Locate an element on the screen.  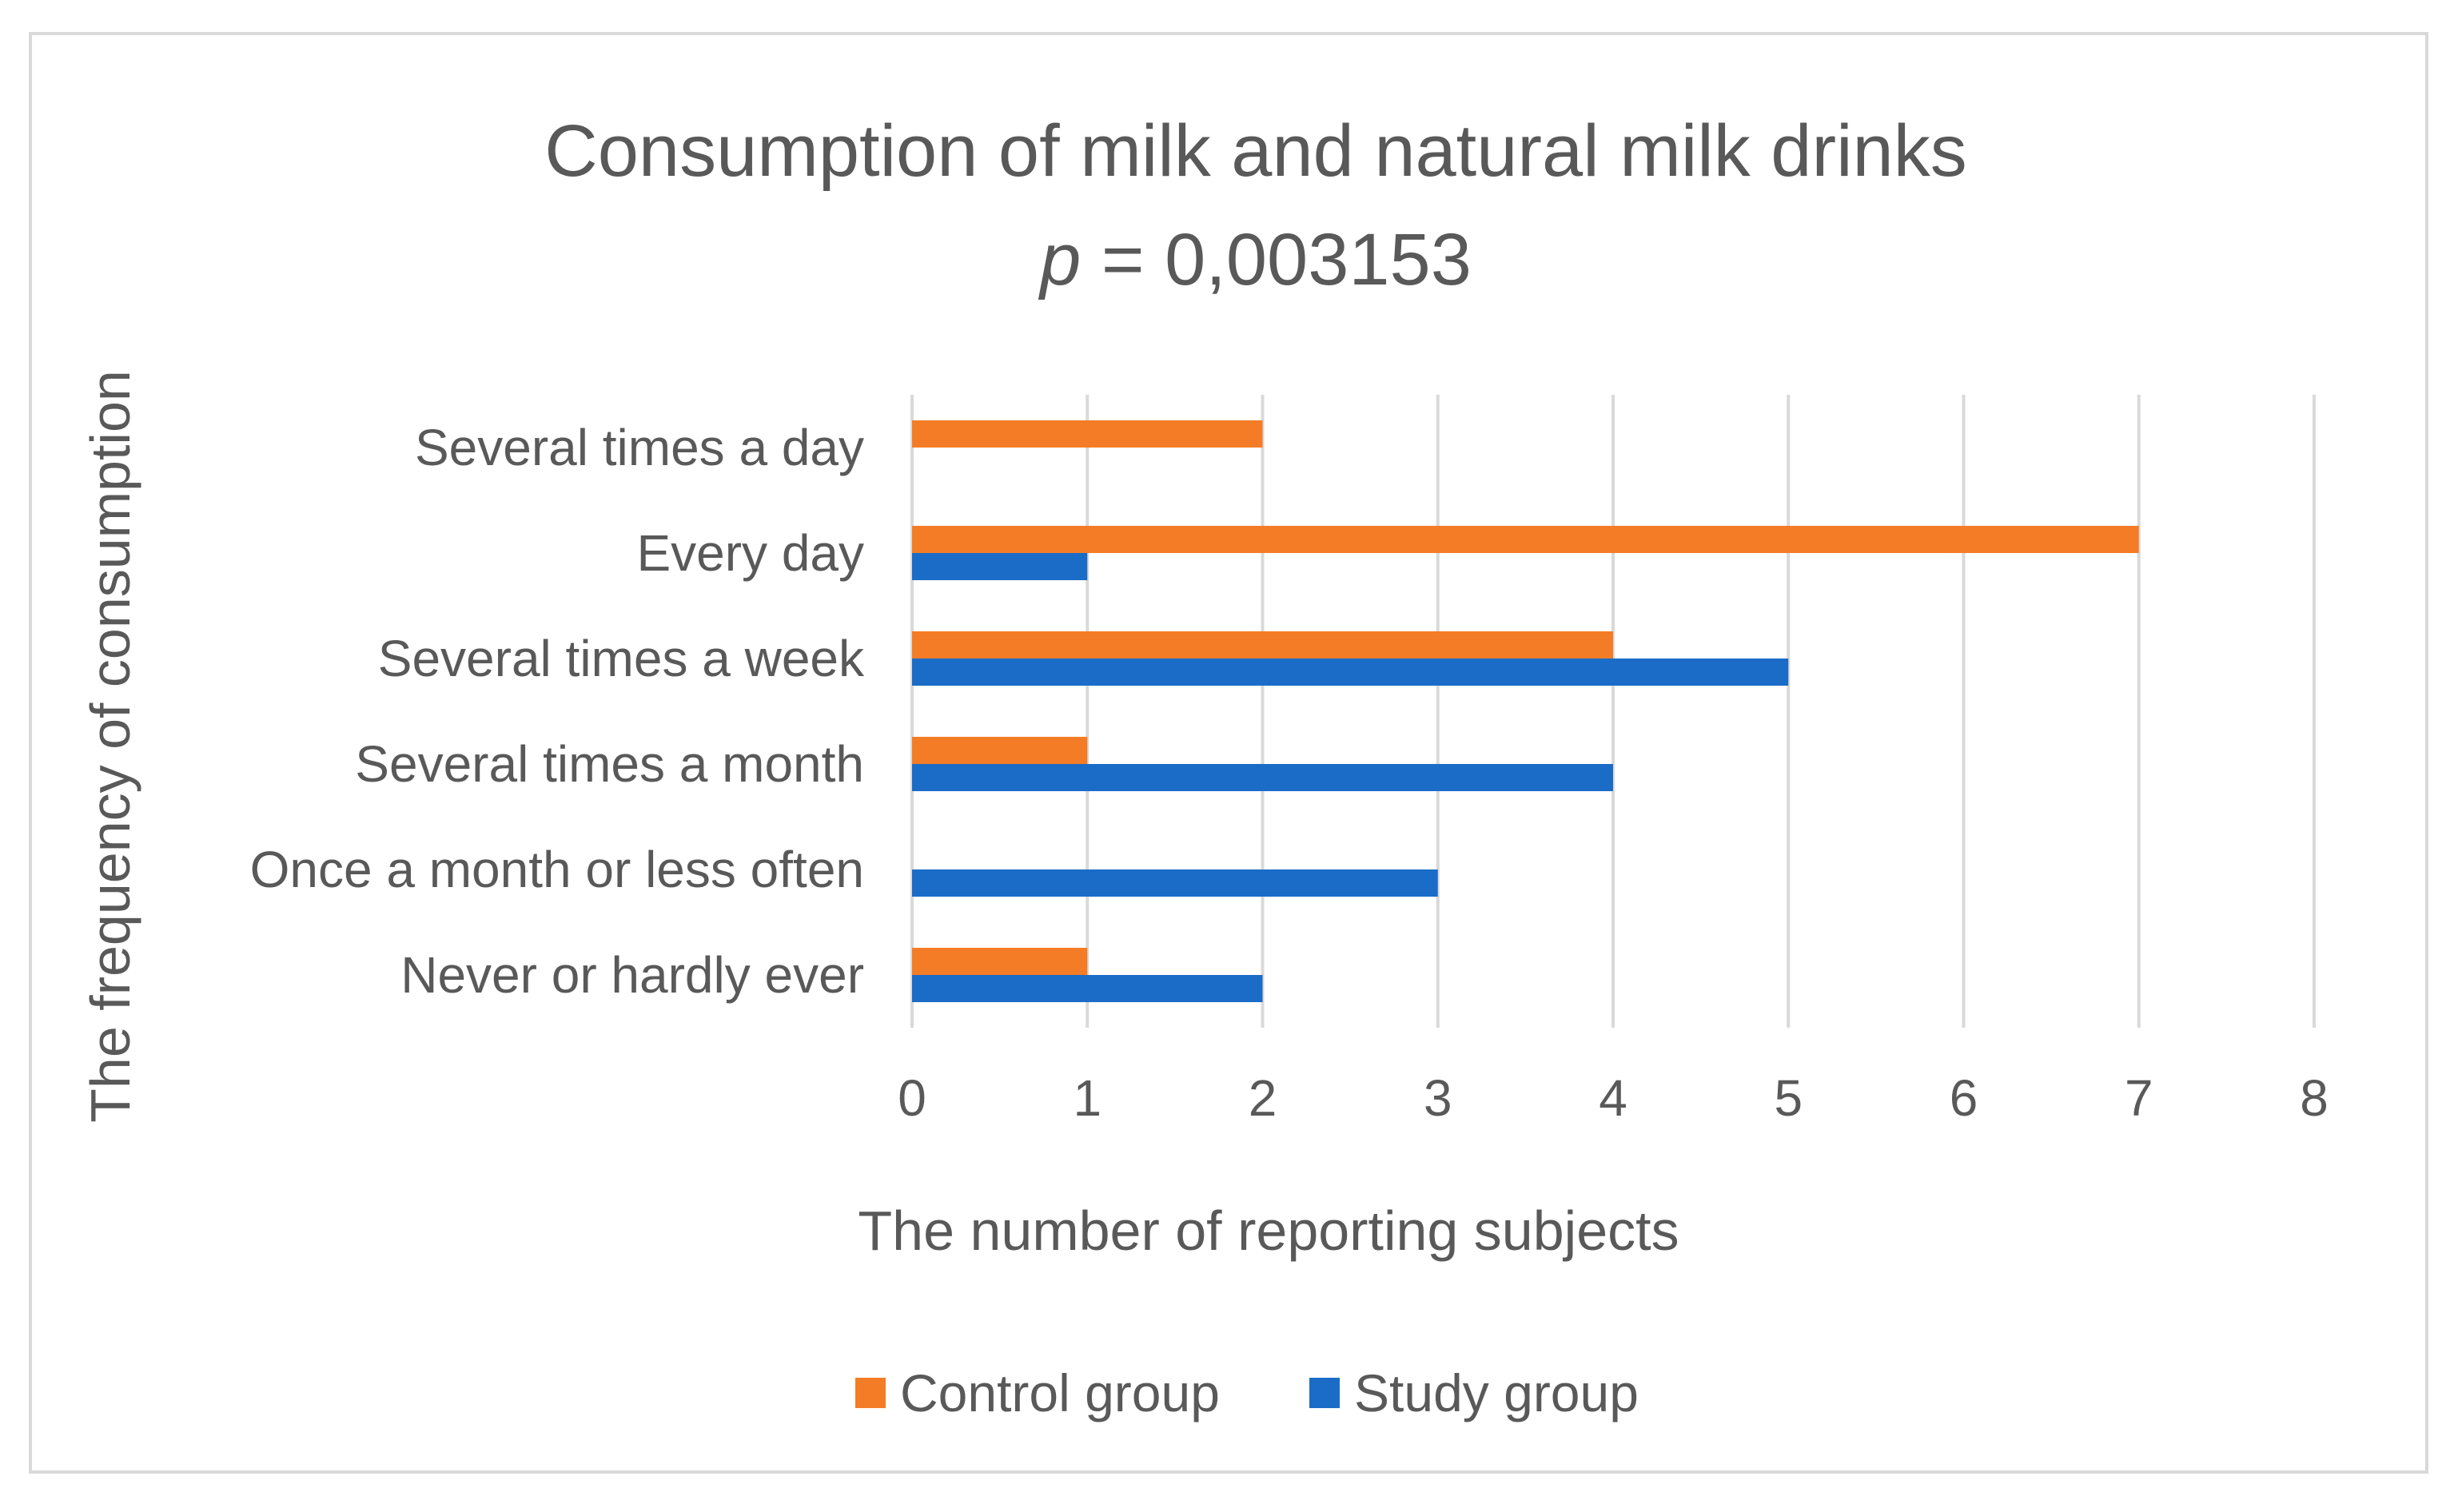
legend-swatch-study-group is located at coordinates (1324, 1393).